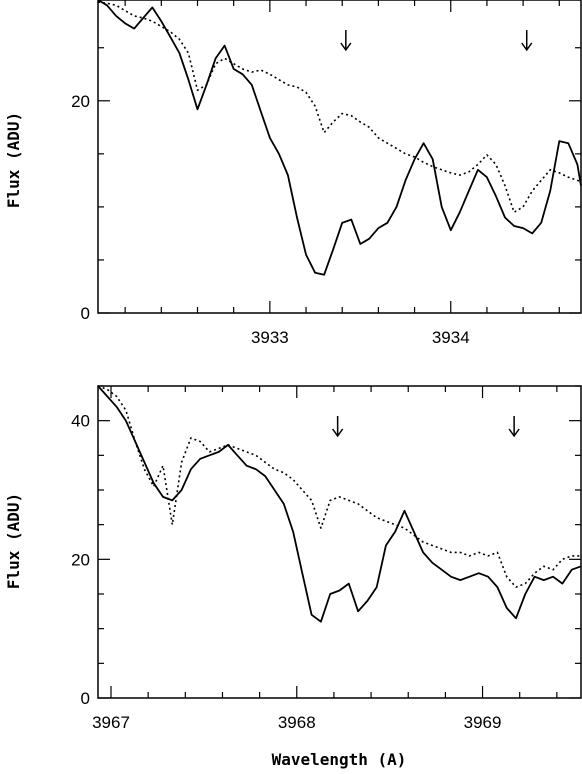 This screenshot has height=774, width=582. I want to click on top-ytick-label: 20, so click(80, 101).